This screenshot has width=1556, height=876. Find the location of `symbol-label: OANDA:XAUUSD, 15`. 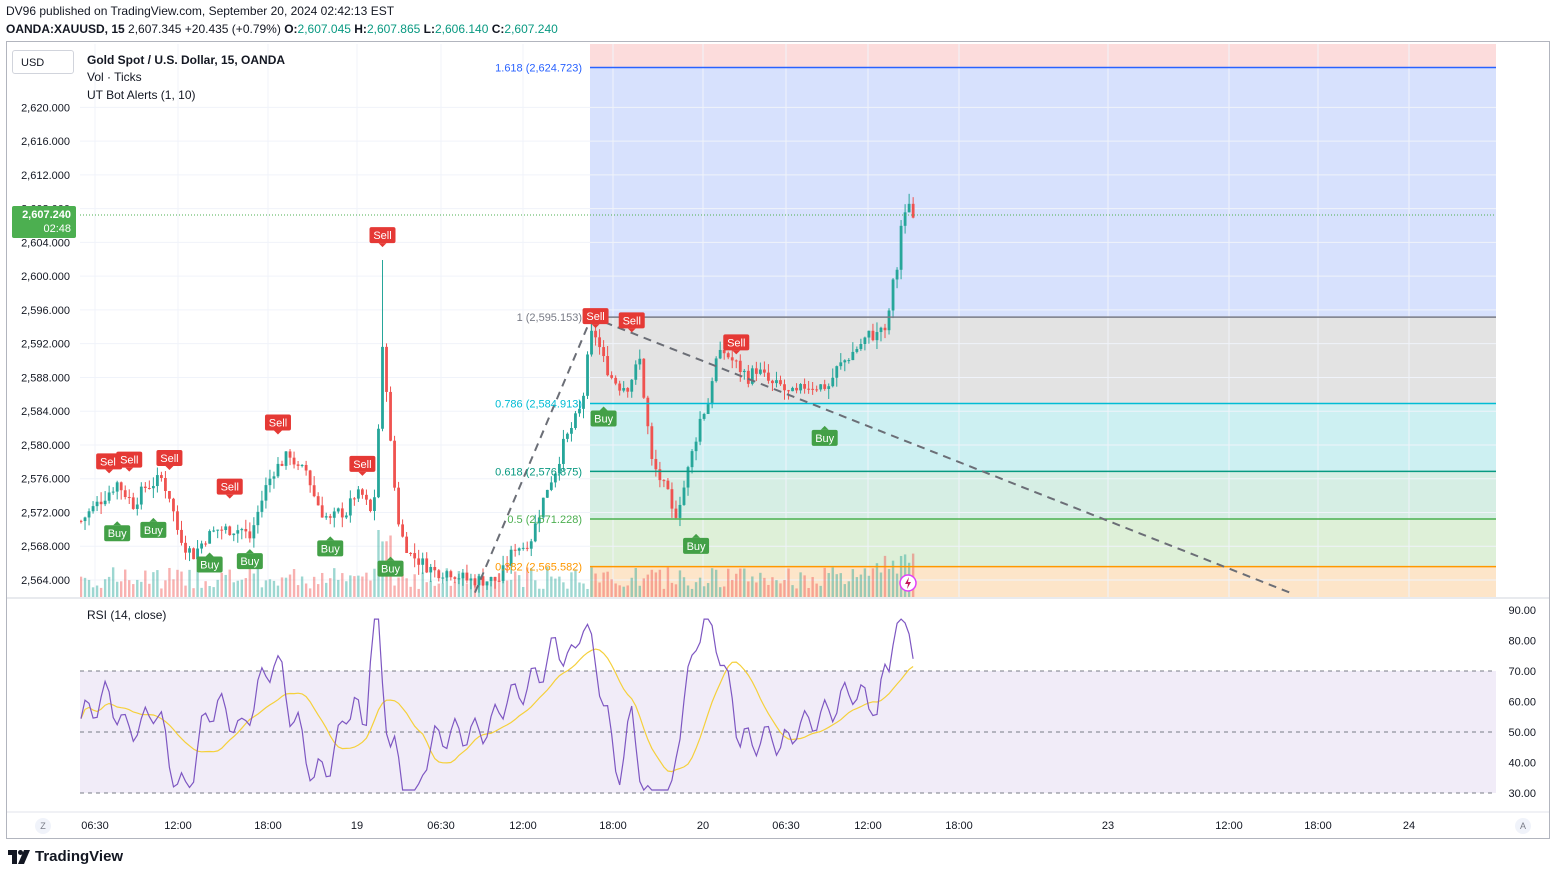

symbol-label: OANDA:XAUUSD, 15 is located at coordinates (65, 29).